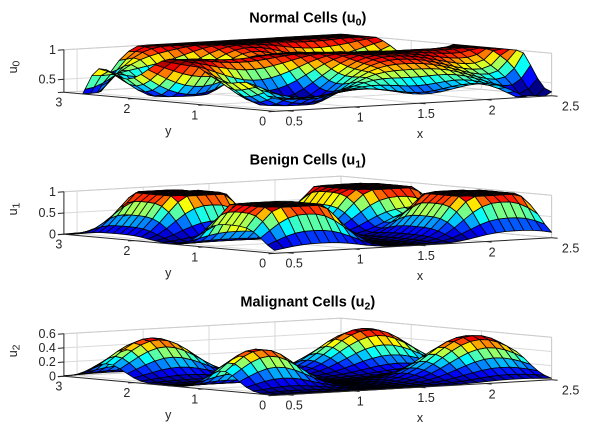  Describe the element at coordinates (14, 66) in the screenshot. I see `svg-text: u0` at that location.